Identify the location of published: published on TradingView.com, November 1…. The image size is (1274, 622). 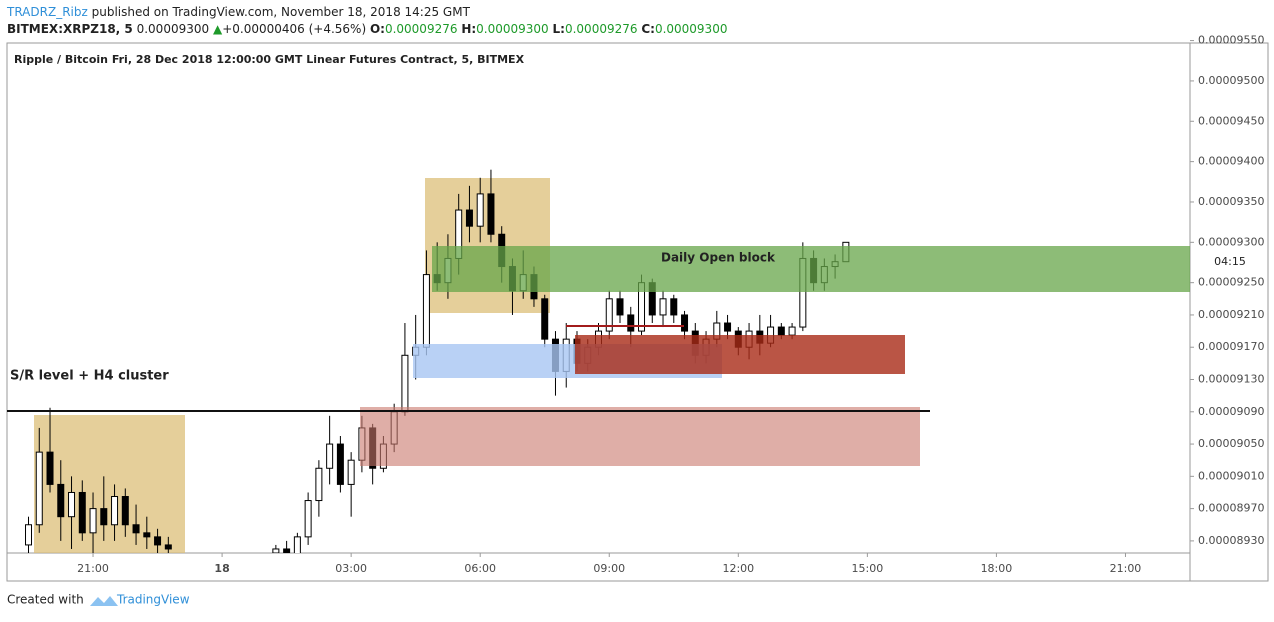
(281, 12).